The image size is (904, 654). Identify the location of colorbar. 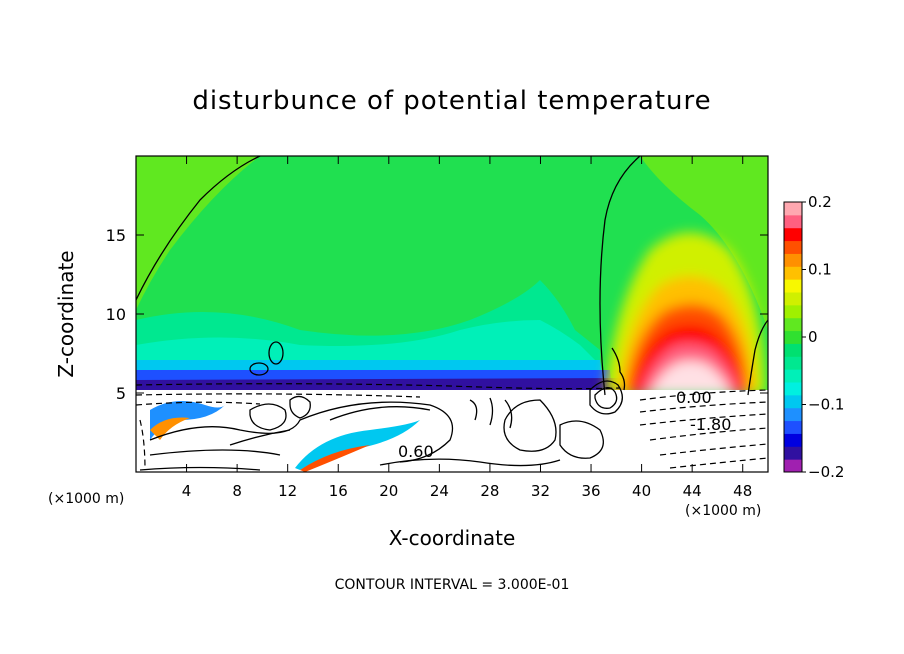
(793, 337).